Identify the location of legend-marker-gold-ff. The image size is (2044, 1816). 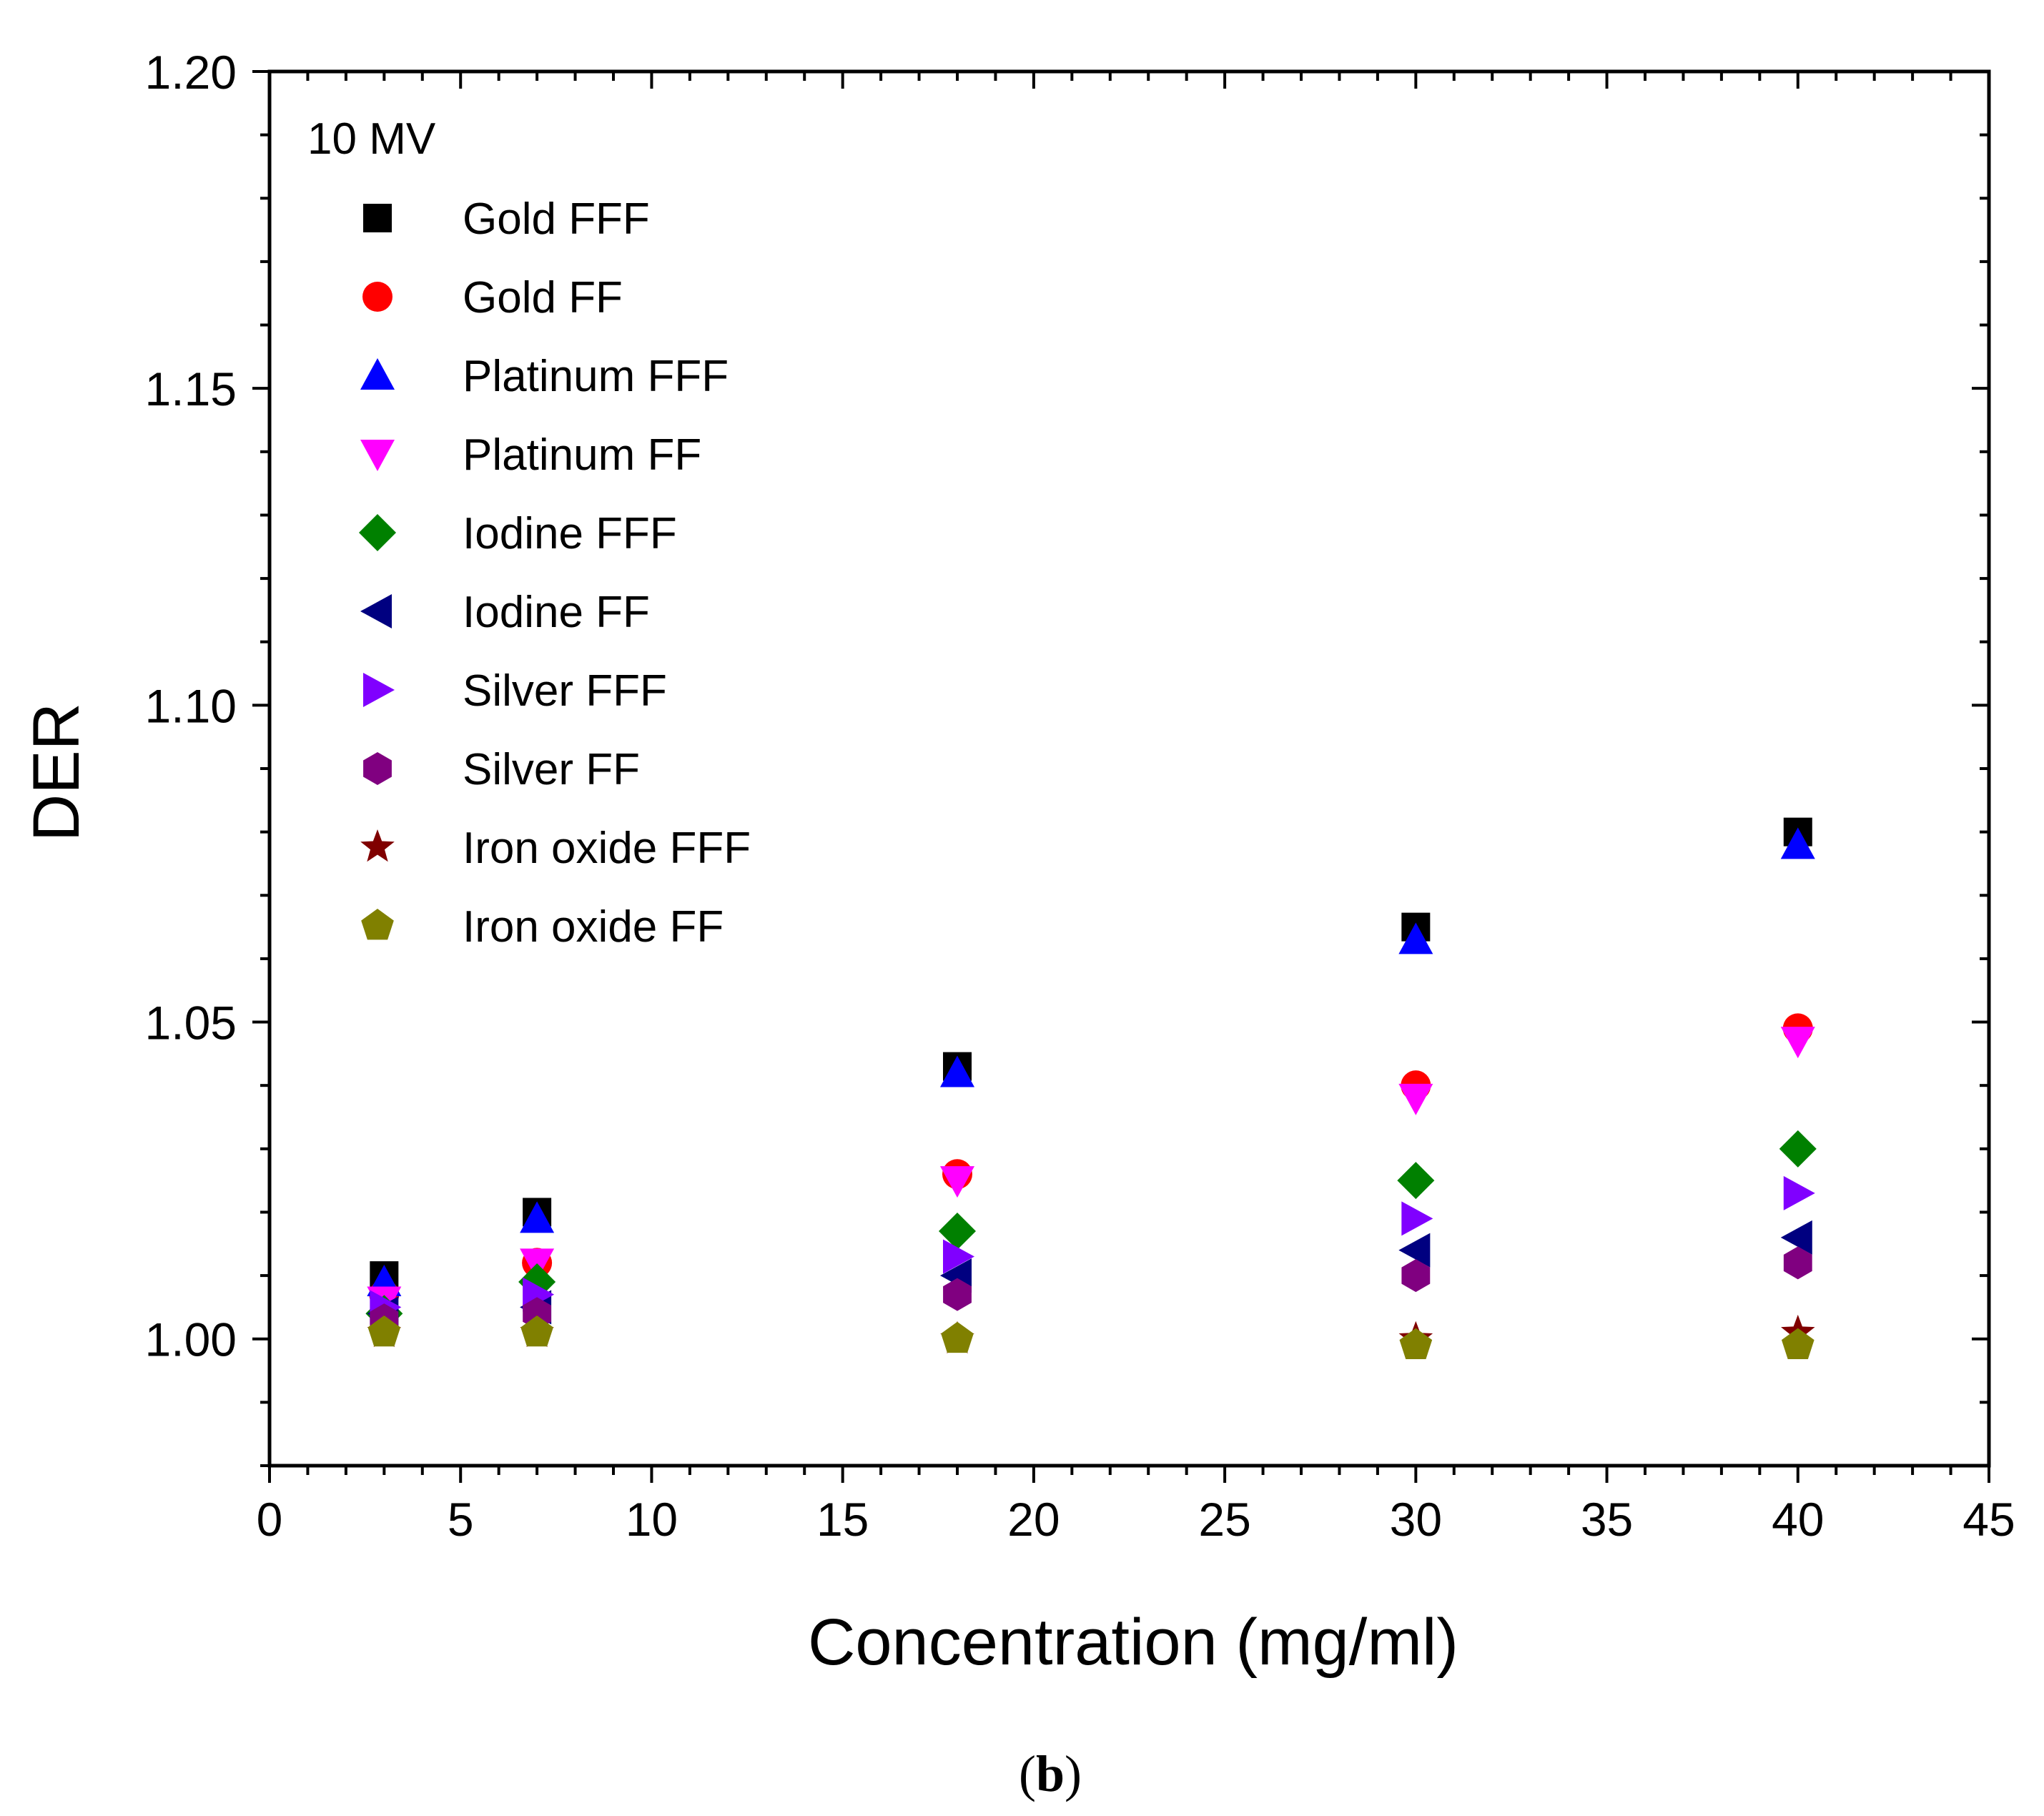
(377, 297).